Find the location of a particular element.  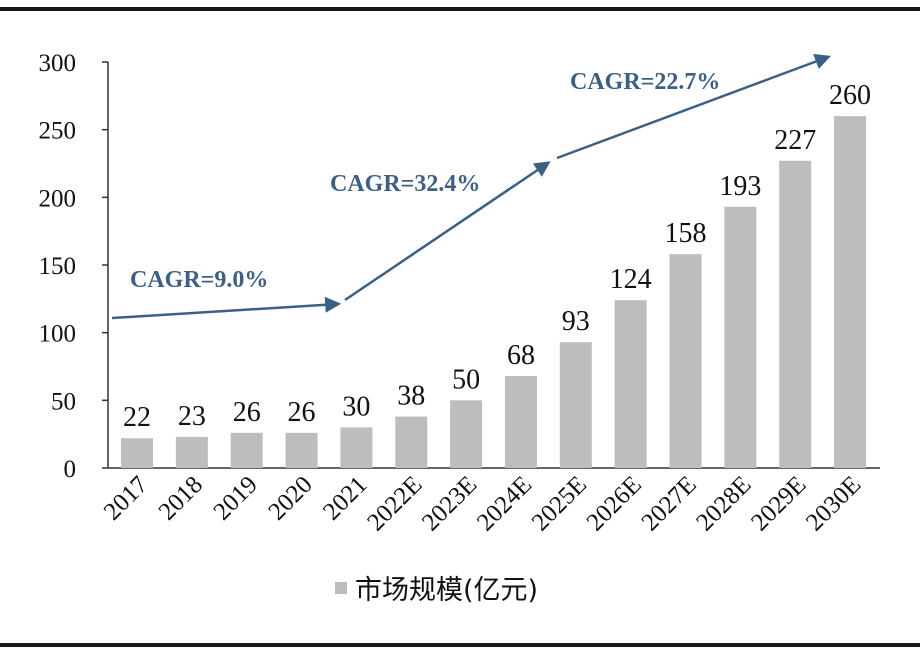

x-tick-label: 2020 is located at coordinates (290, 498).